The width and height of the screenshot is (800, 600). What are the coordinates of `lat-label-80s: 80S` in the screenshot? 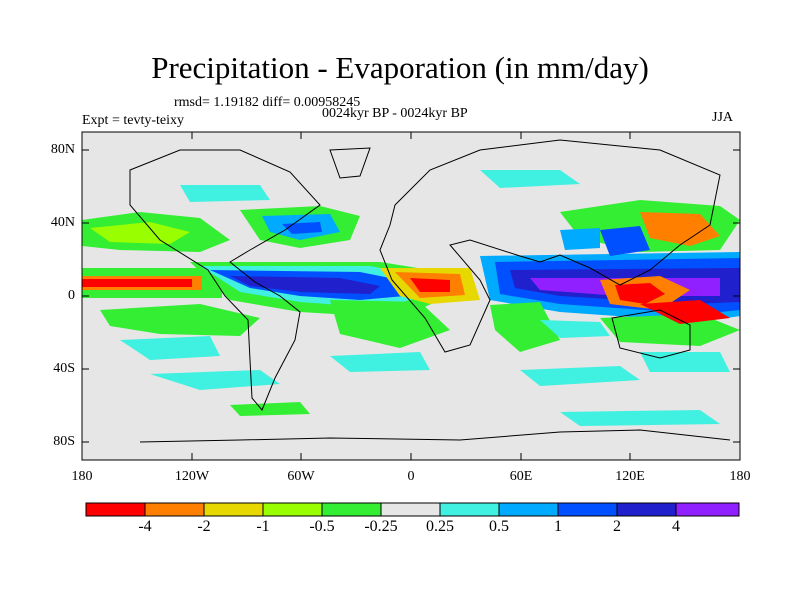 It's located at (64, 441).